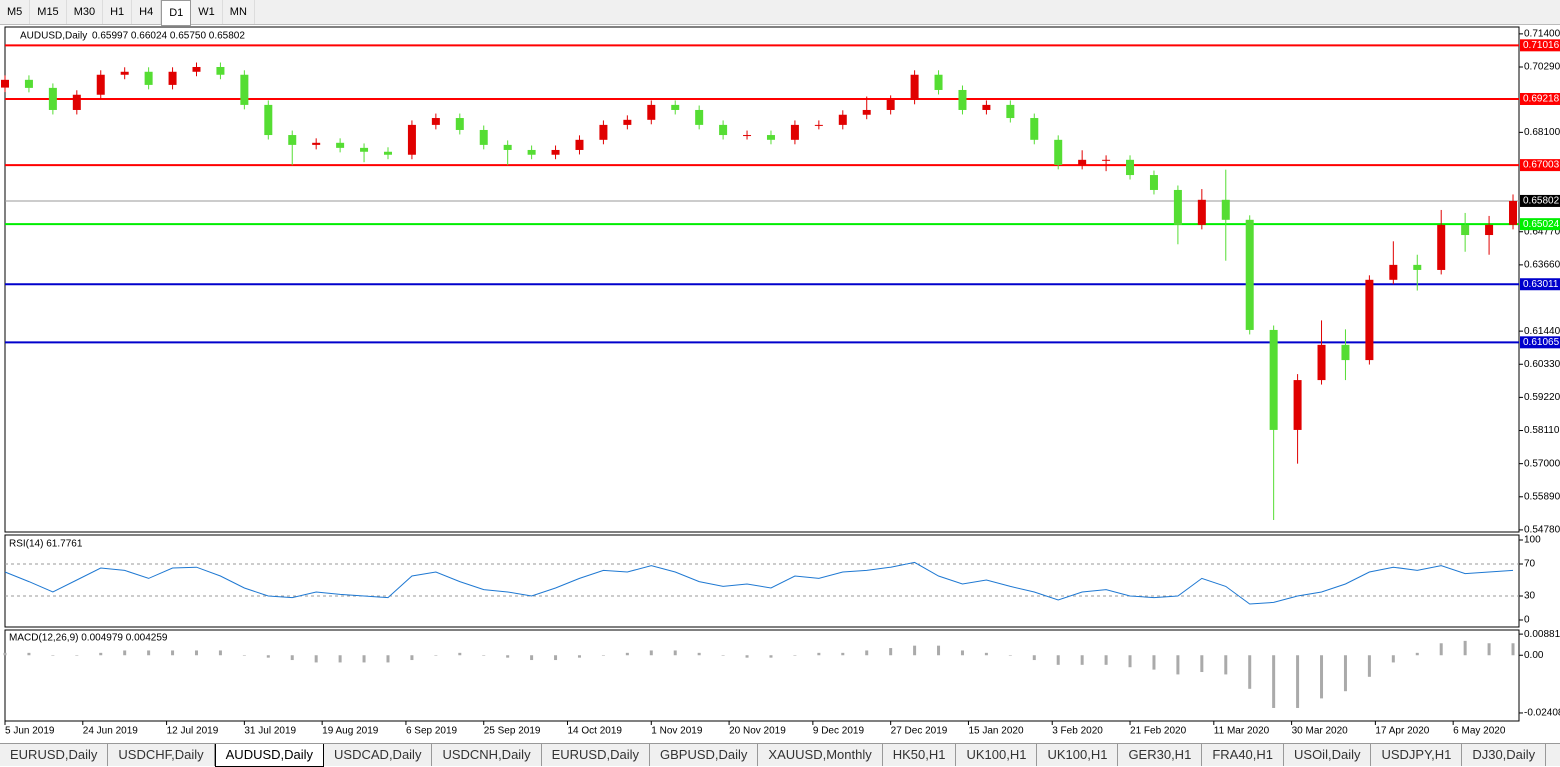 This screenshot has height=767, width=1560. I want to click on x-tick-label: 31 Jul 2019, so click(270, 731).